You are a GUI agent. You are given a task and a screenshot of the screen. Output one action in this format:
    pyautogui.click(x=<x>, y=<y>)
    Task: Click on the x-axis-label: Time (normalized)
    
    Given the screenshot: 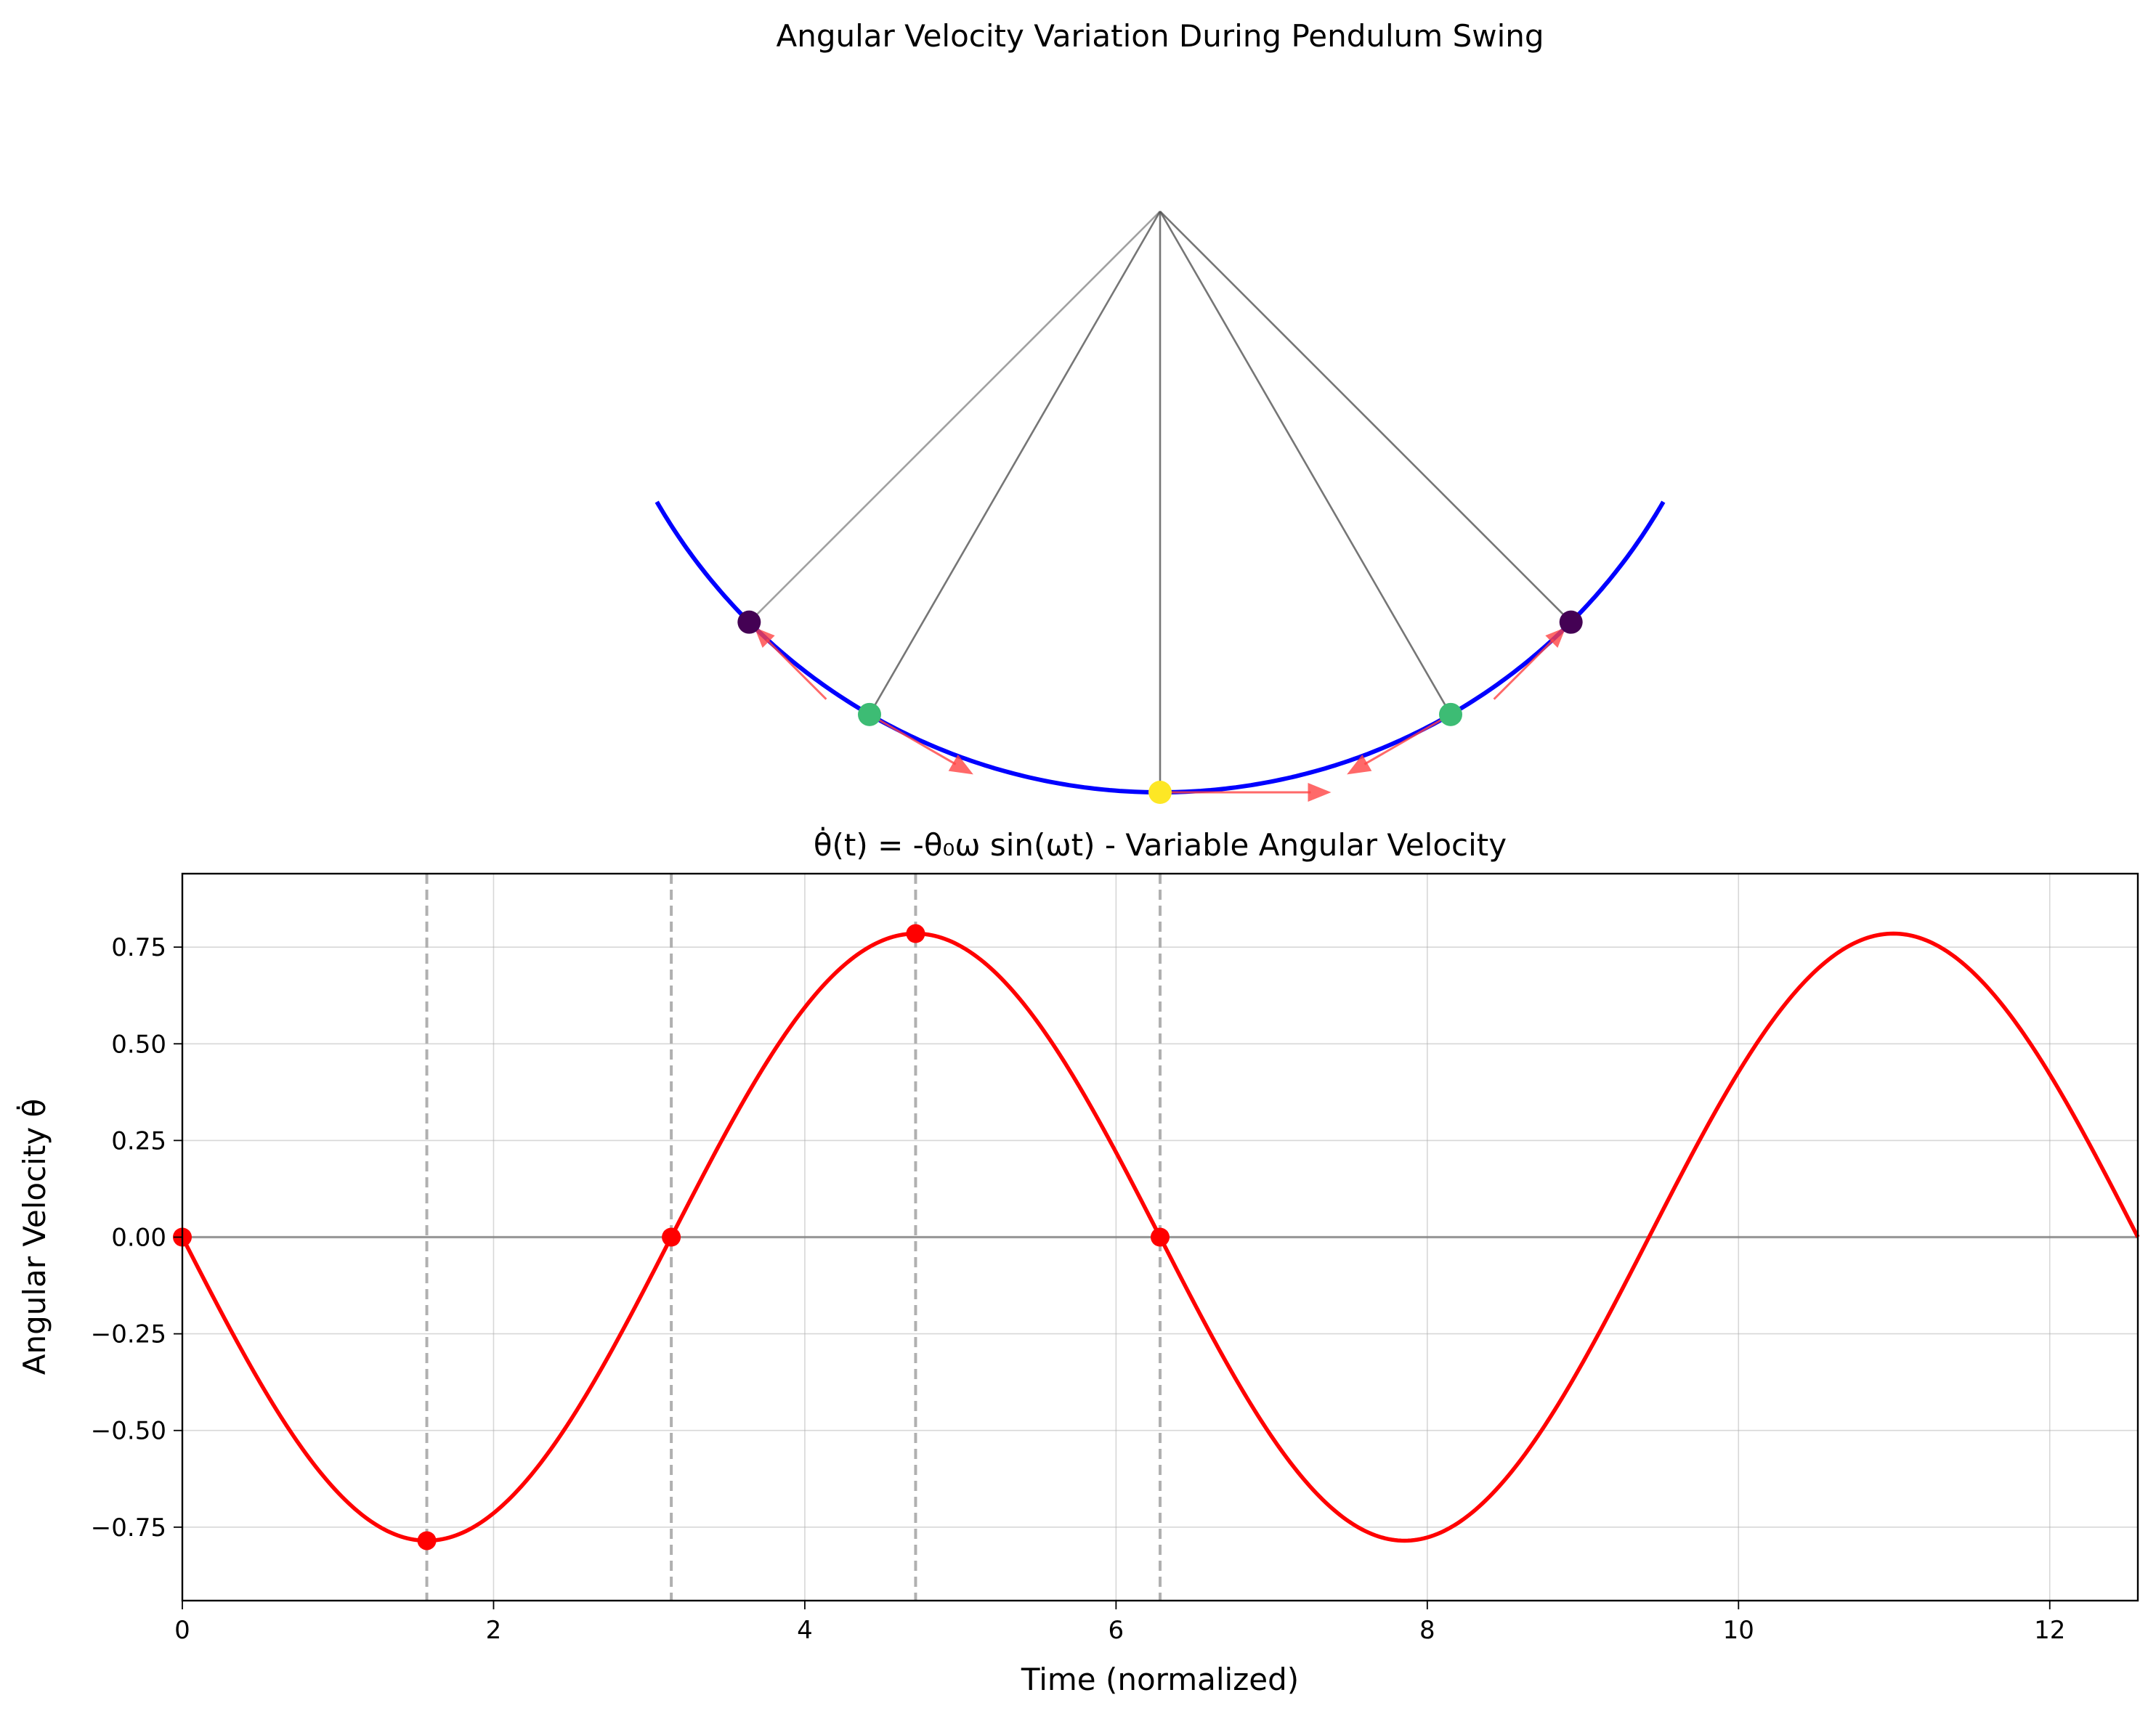 What is the action you would take?
    pyautogui.click(x=1160, y=1679)
    